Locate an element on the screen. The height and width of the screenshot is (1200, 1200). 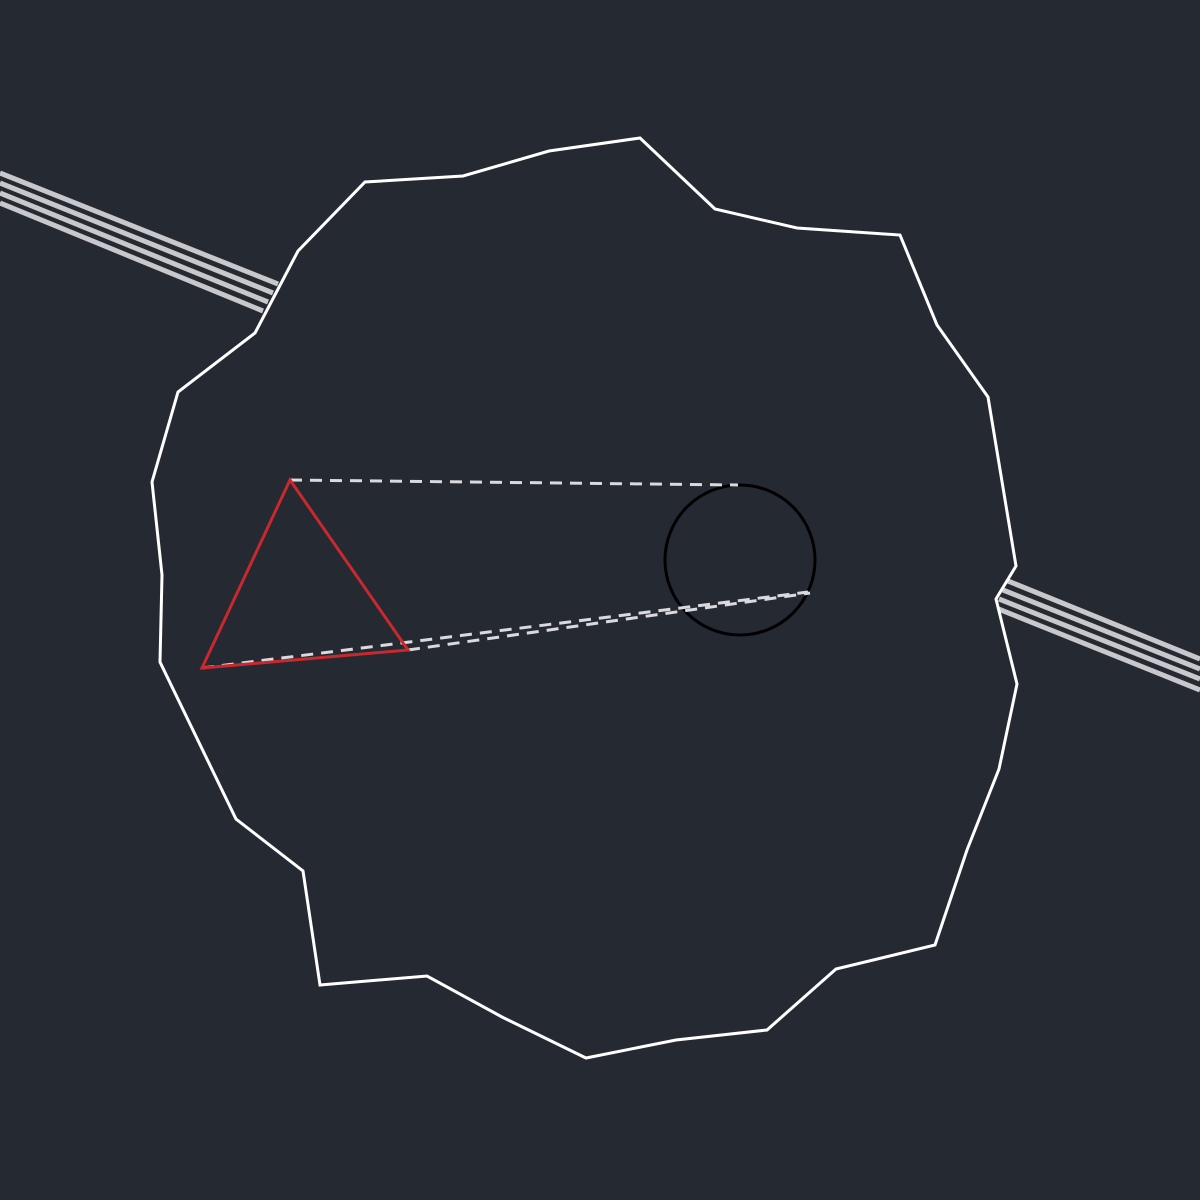
target-circle-icon is located at coordinates (740, 560).